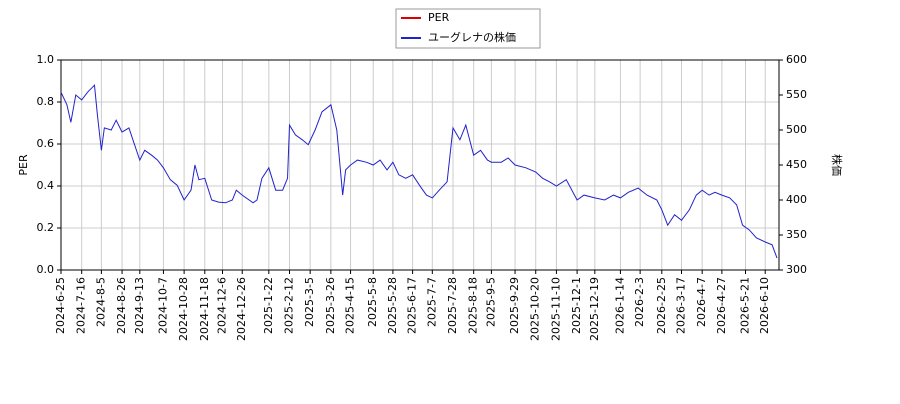 This screenshot has height=404, width=900. Describe the element at coordinates (764, 305) in the screenshot. I see `x-tick-label: 2026-6-10` at that location.